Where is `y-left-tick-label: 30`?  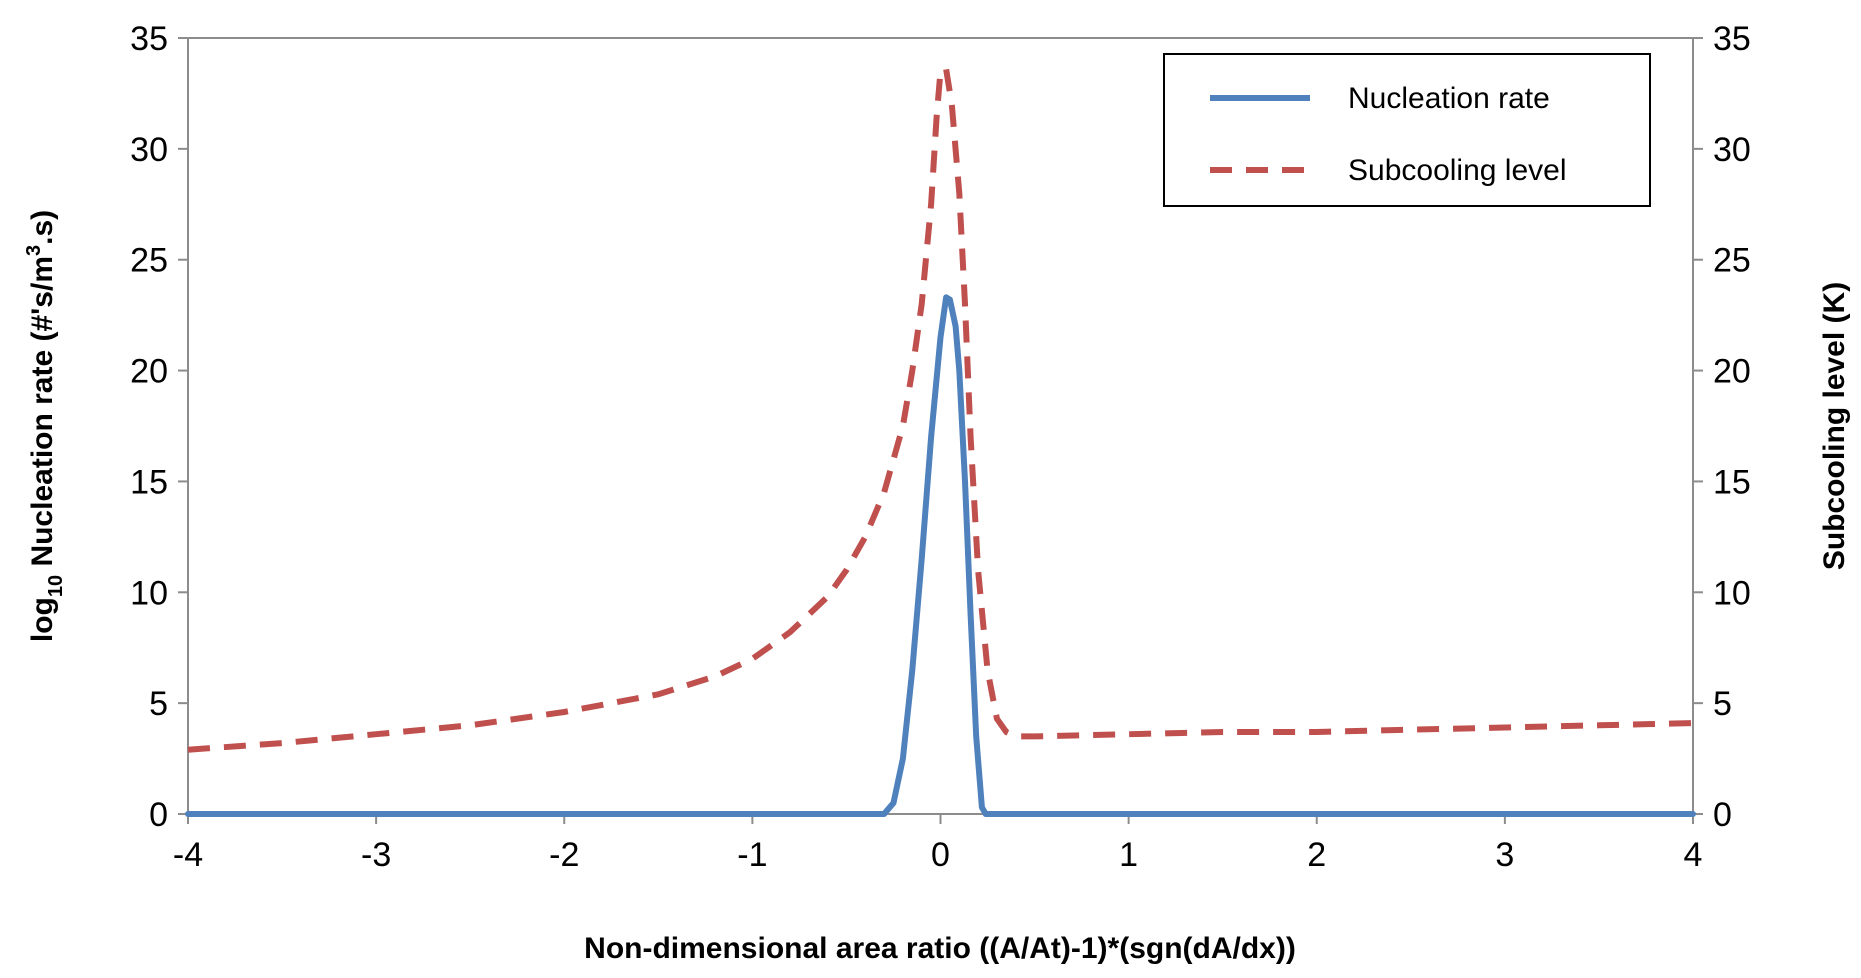 y-left-tick-label: 30 is located at coordinates (149, 150).